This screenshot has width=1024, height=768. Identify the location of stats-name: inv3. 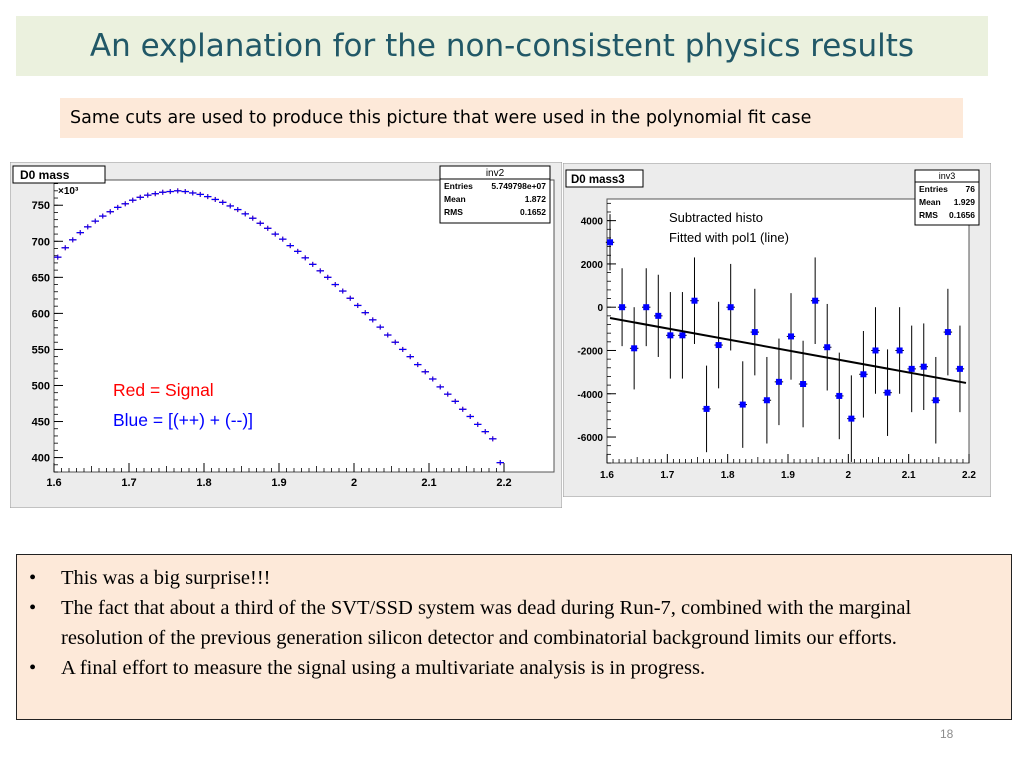
(947, 176).